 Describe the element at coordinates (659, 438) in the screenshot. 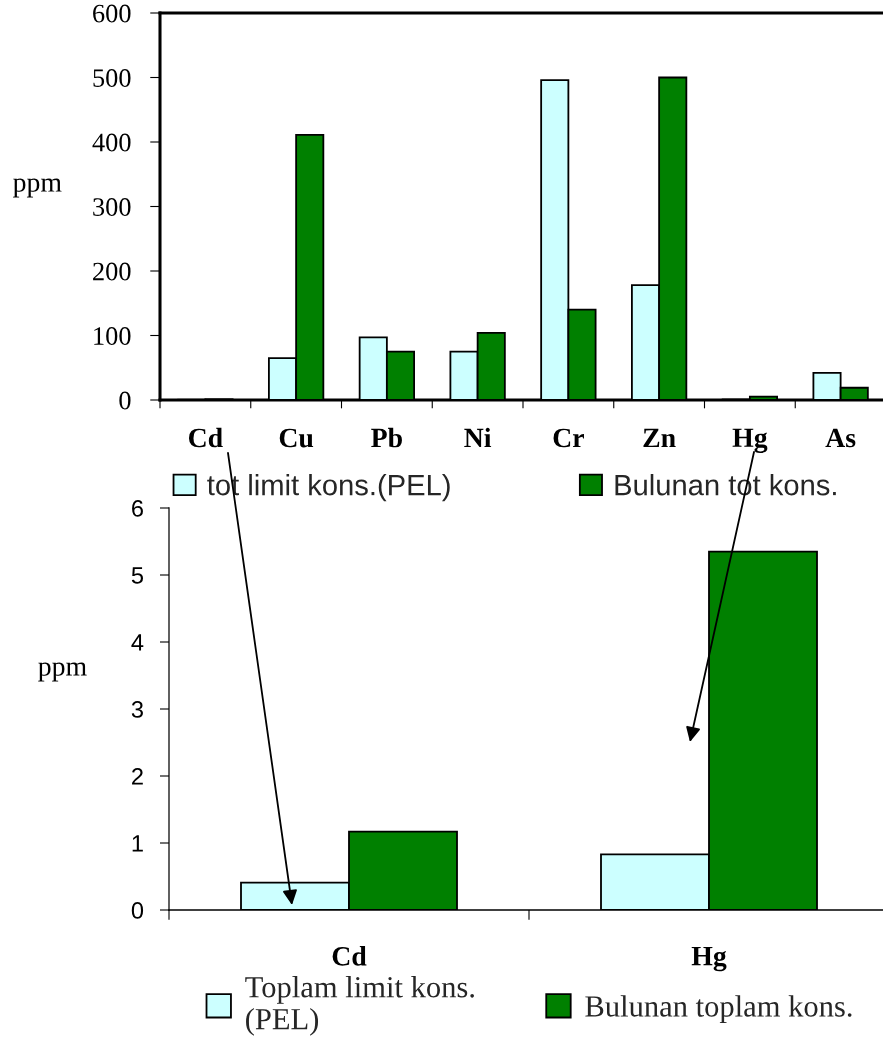

I see `x-tick-label: Zn` at that location.